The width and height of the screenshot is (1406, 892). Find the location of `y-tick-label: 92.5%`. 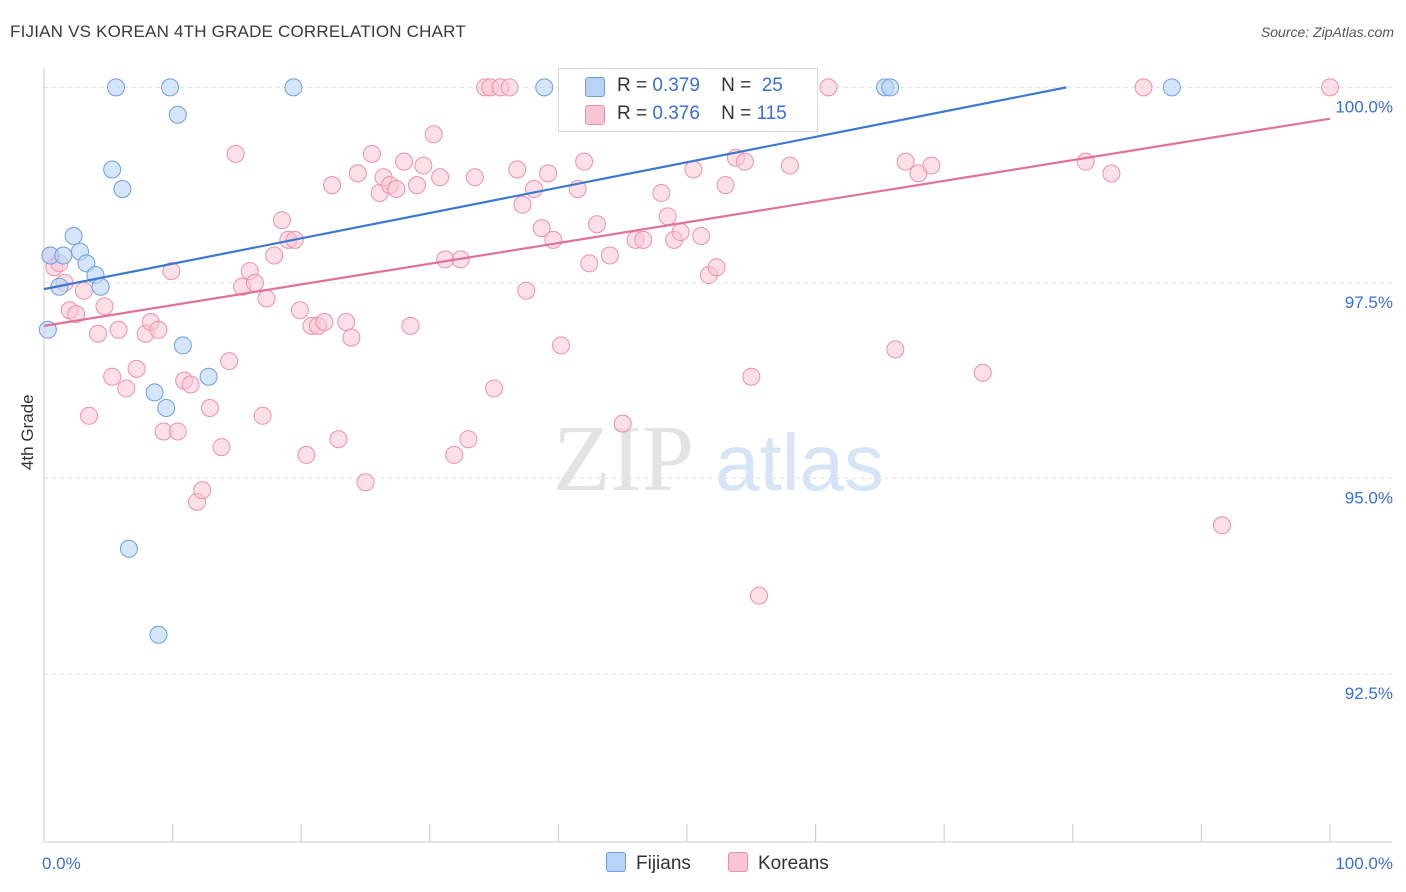

y-tick-label: 92.5% is located at coordinates (1369, 693).